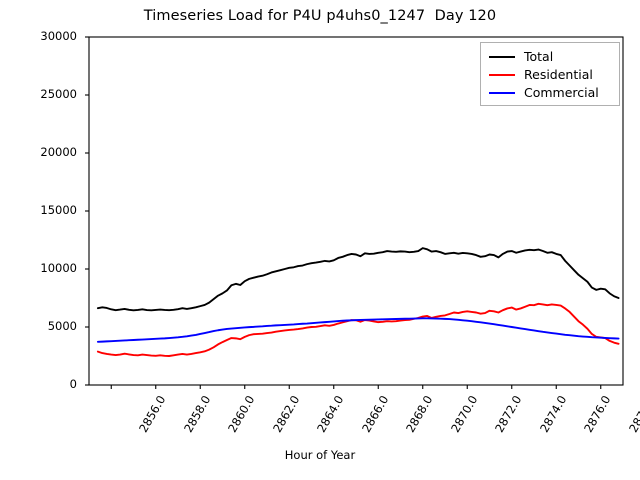 This screenshot has width=640, height=480. I want to click on y-tick-label: 10000, so click(58, 268).